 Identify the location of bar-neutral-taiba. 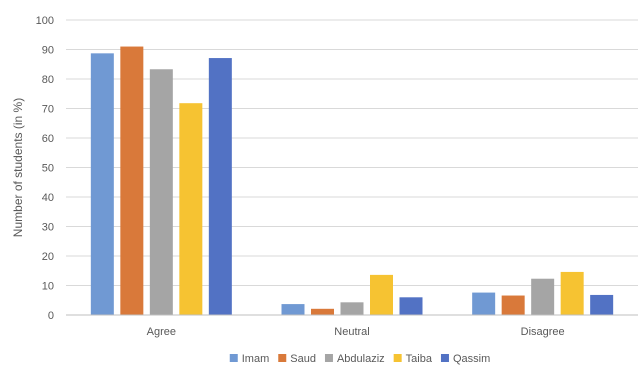
(381, 295).